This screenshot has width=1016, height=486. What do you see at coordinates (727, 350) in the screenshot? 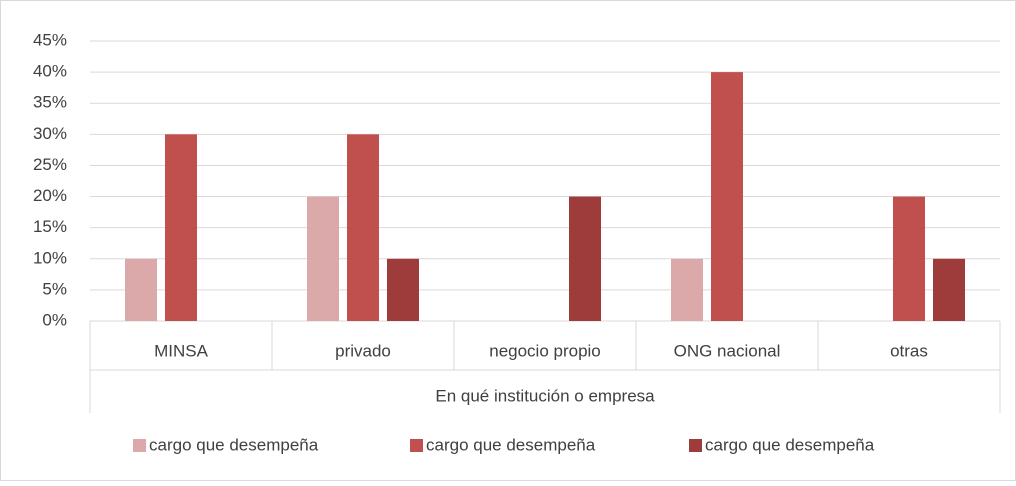
I see `x-tick-label: ONG nacional` at bounding box center [727, 350].